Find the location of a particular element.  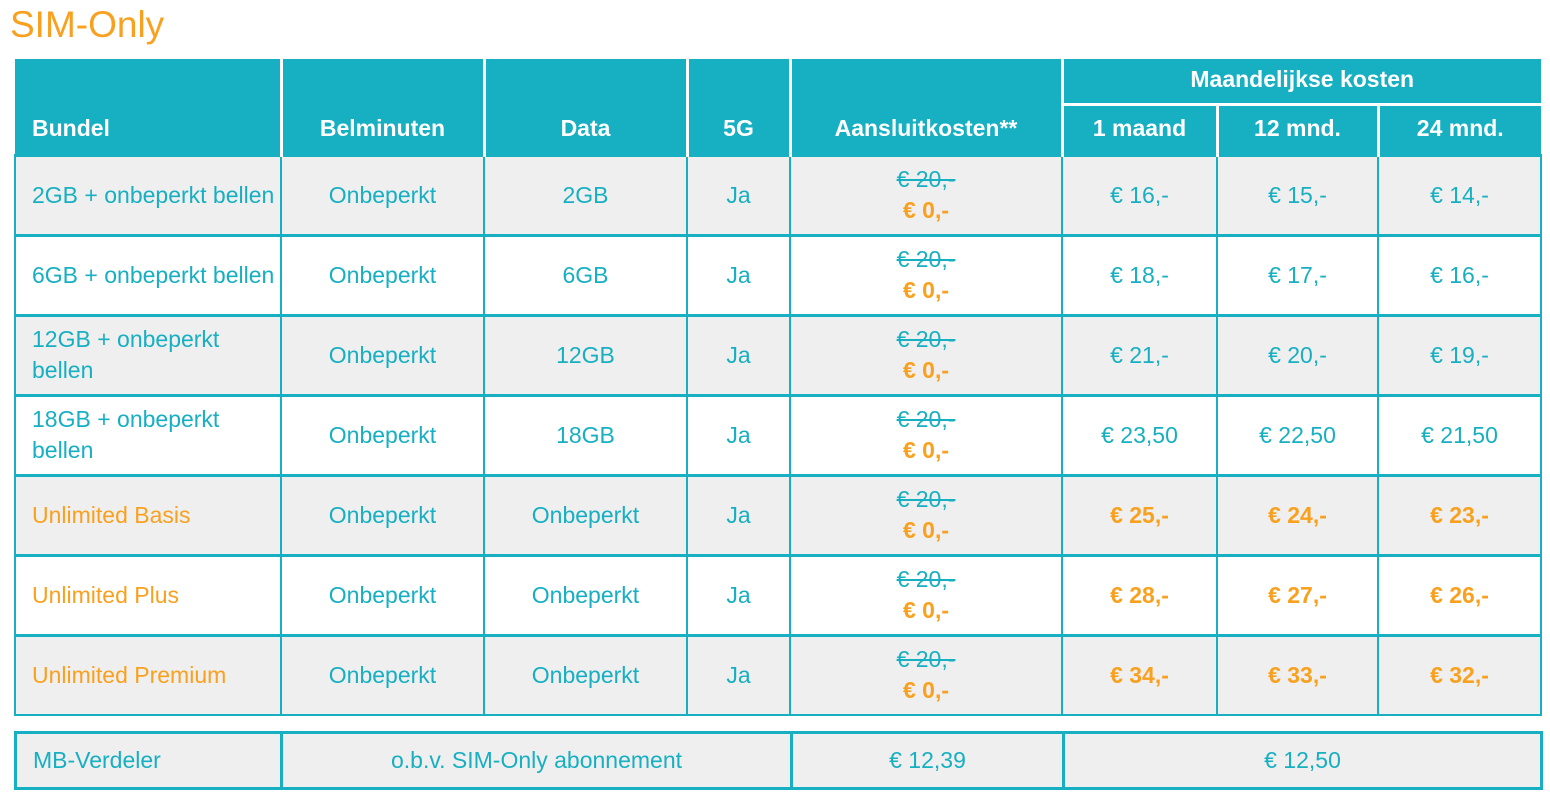

cell-price-24-mnd: € 23,- is located at coordinates (1459, 514).